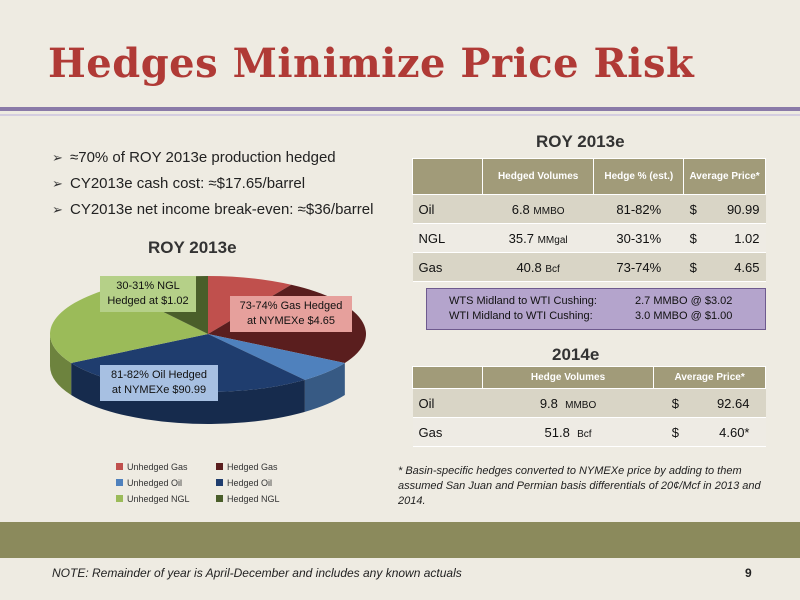  I want to click on legend-item: Unhedged NGL, so click(166, 502).